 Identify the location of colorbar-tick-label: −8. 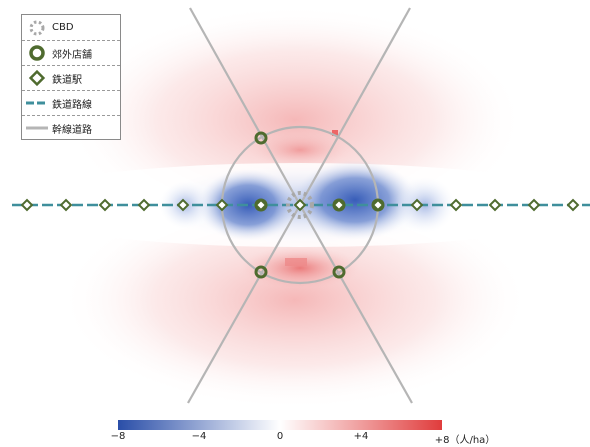
(118, 436).